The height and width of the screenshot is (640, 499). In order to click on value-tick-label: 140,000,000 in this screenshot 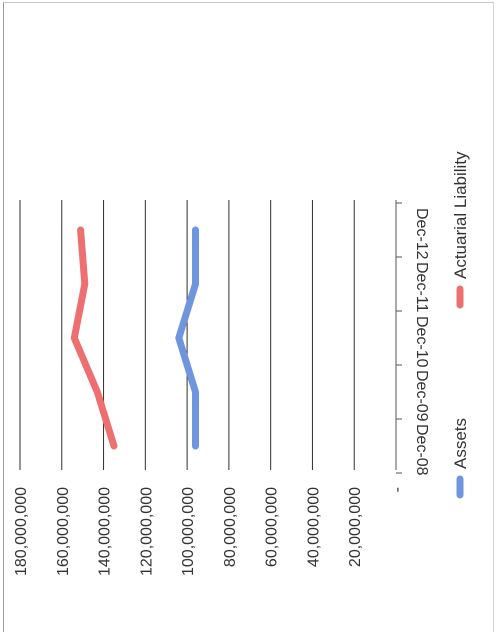, I will do `click(105, 531)`.